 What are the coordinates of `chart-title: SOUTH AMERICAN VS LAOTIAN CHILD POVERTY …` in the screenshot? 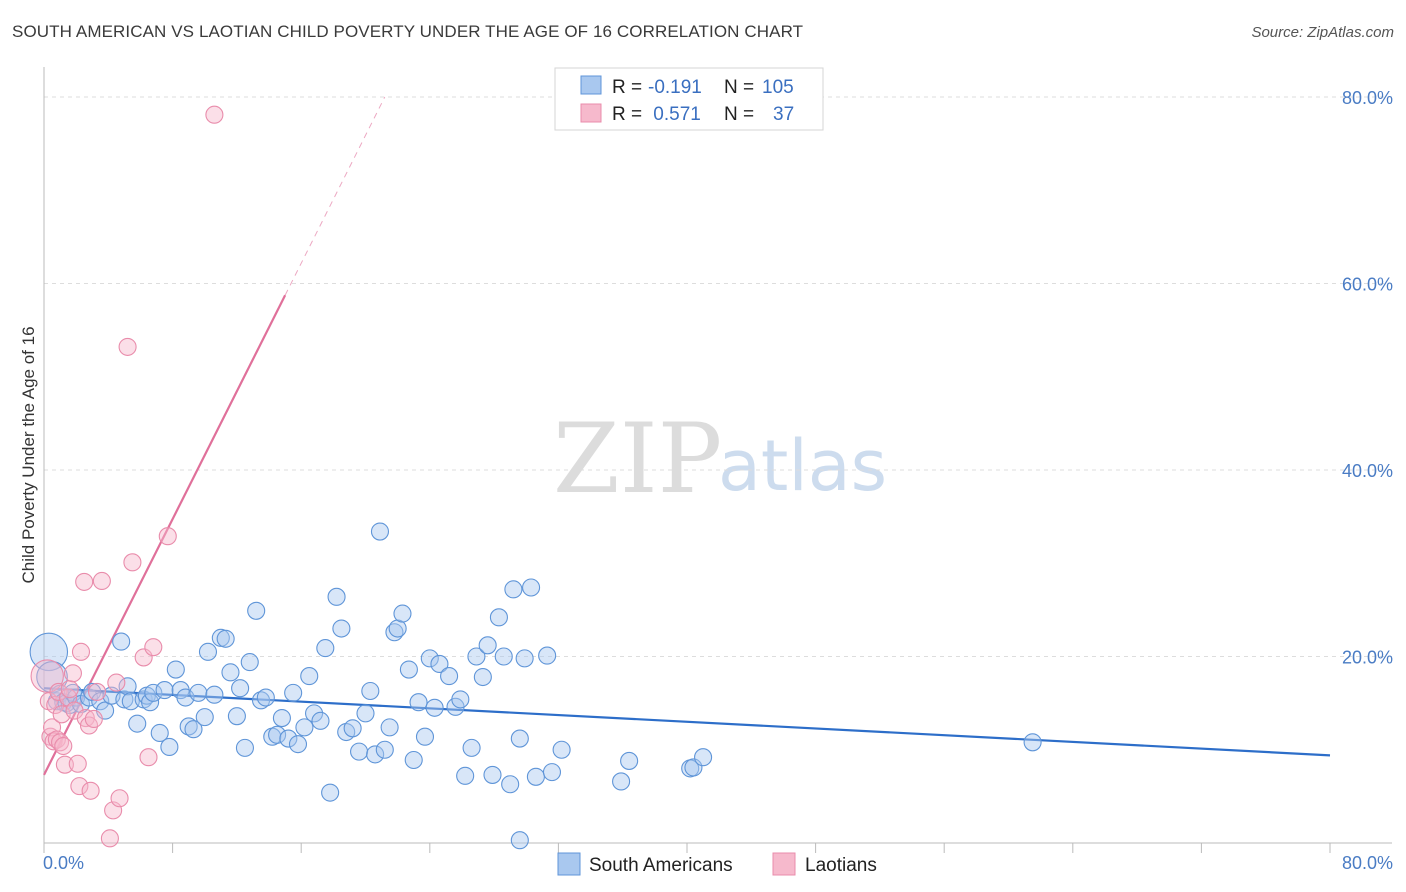 It's located at (408, 31).